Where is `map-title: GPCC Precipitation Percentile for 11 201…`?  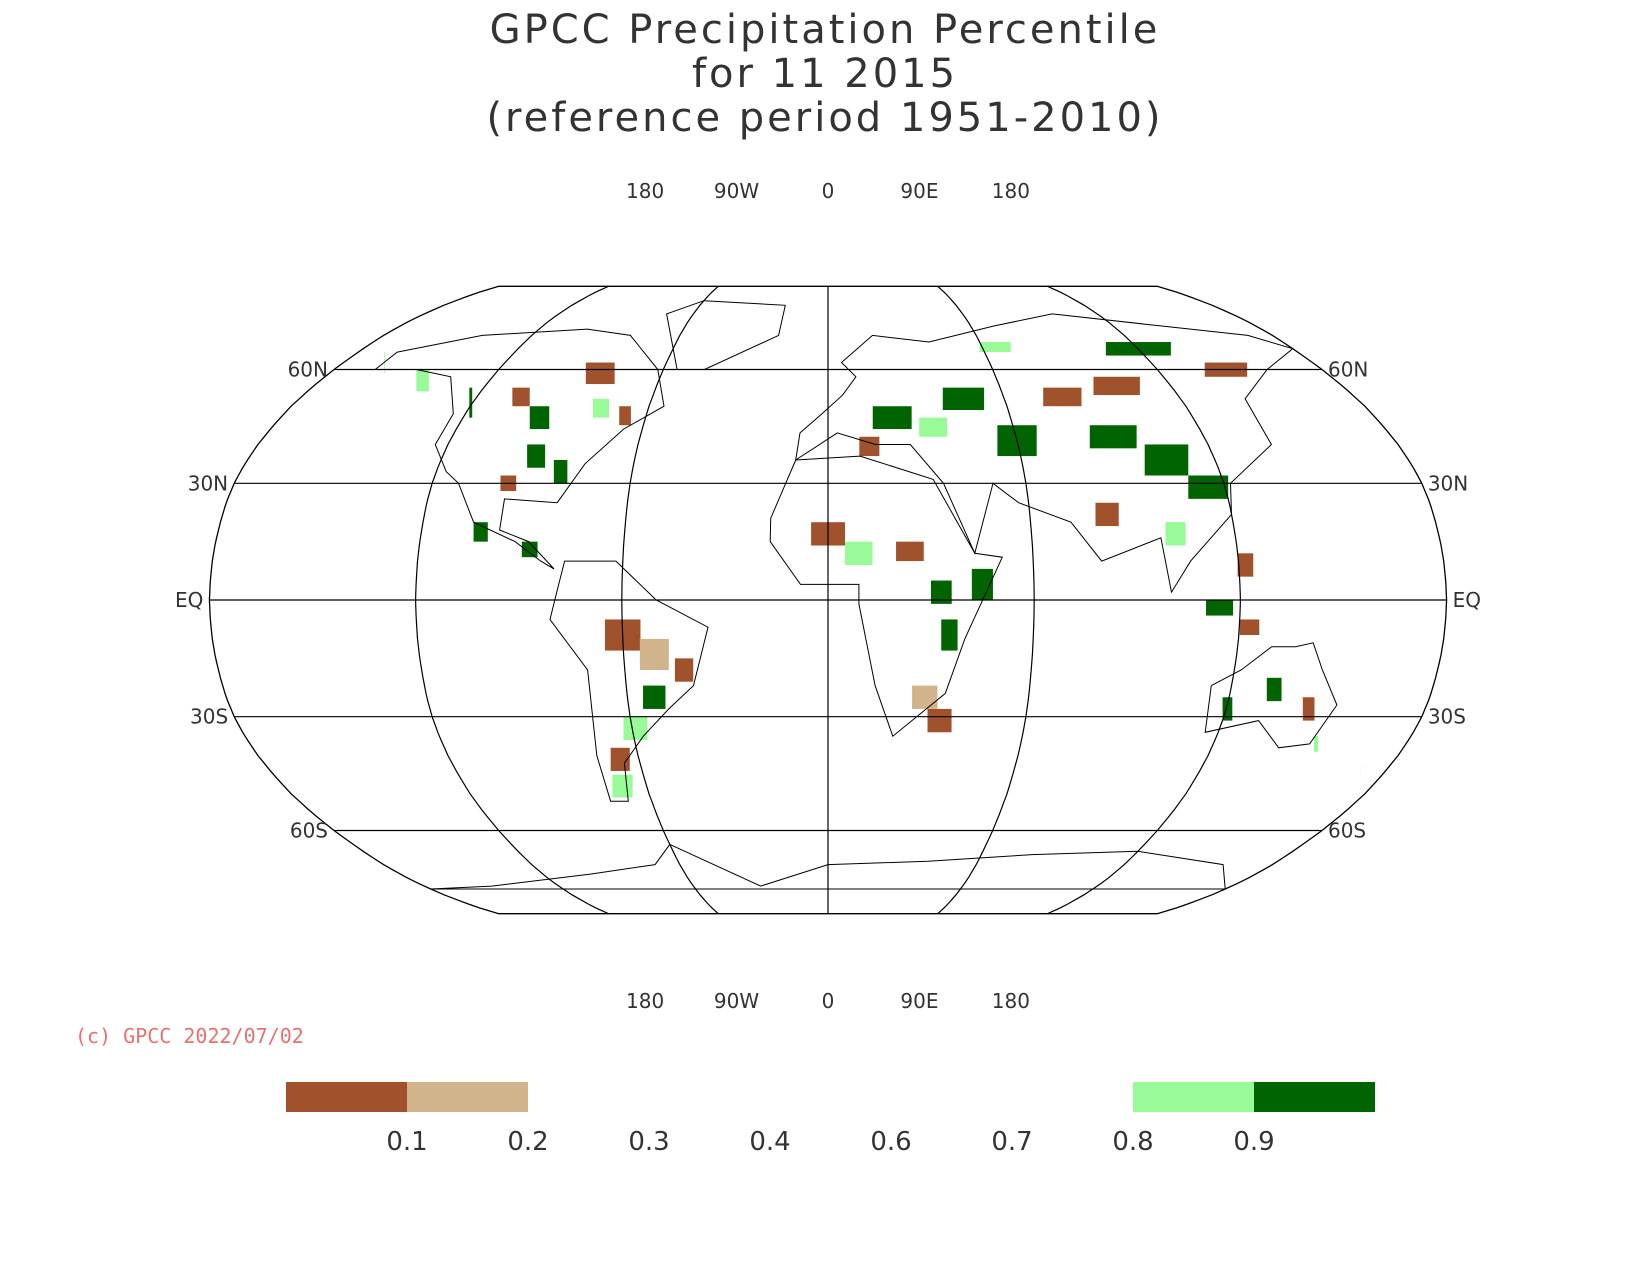 map-title: GPCC Precipitation Percentile for 11 201… is located at coordinates (825, 74).